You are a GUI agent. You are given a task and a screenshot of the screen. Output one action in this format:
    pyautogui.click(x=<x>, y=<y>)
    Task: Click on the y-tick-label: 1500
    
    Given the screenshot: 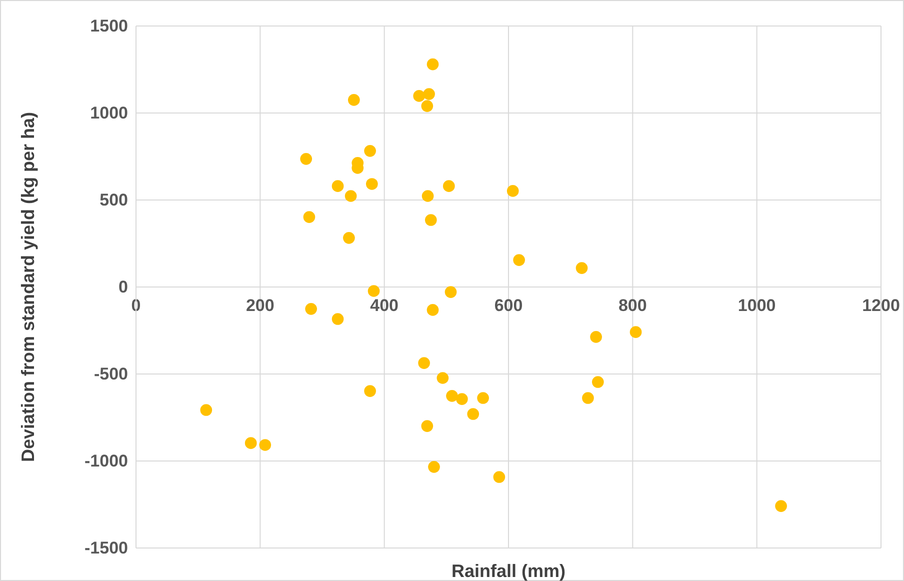 What is the action you would take?
    pyautogui.click(x=109, y=26)
    